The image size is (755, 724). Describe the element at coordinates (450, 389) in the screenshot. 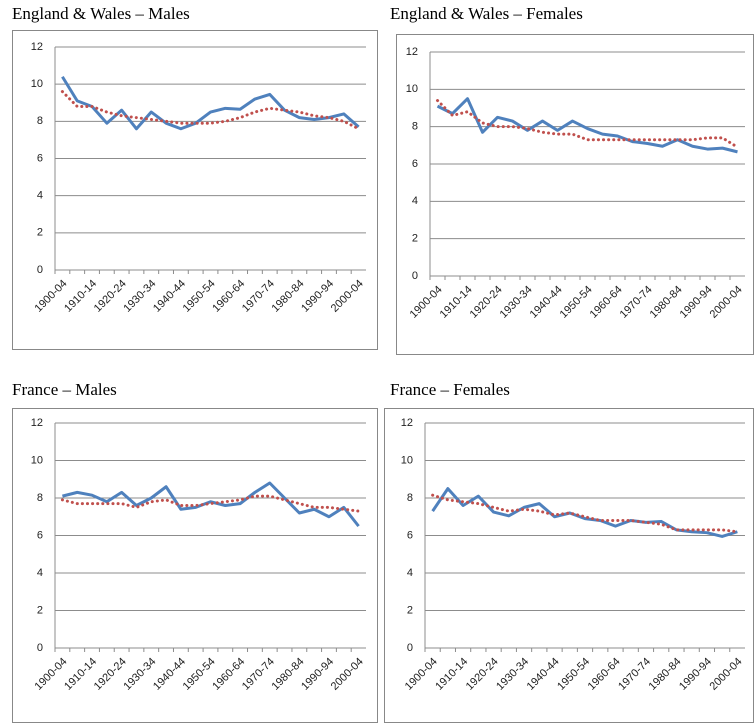

I see `chart-title: France – Females` at that location.